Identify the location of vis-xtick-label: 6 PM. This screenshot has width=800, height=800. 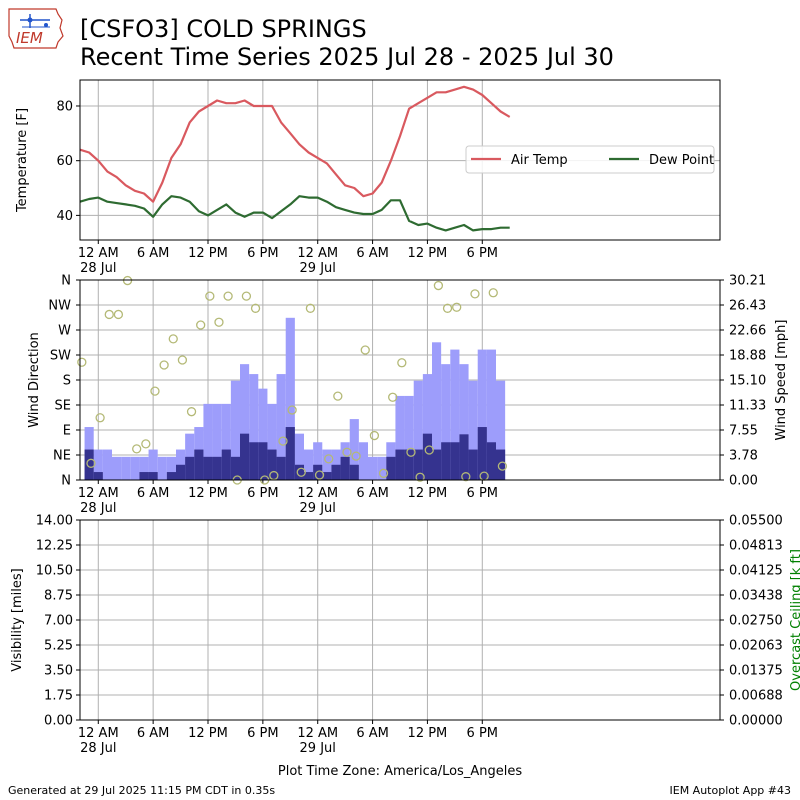
(482, 733).